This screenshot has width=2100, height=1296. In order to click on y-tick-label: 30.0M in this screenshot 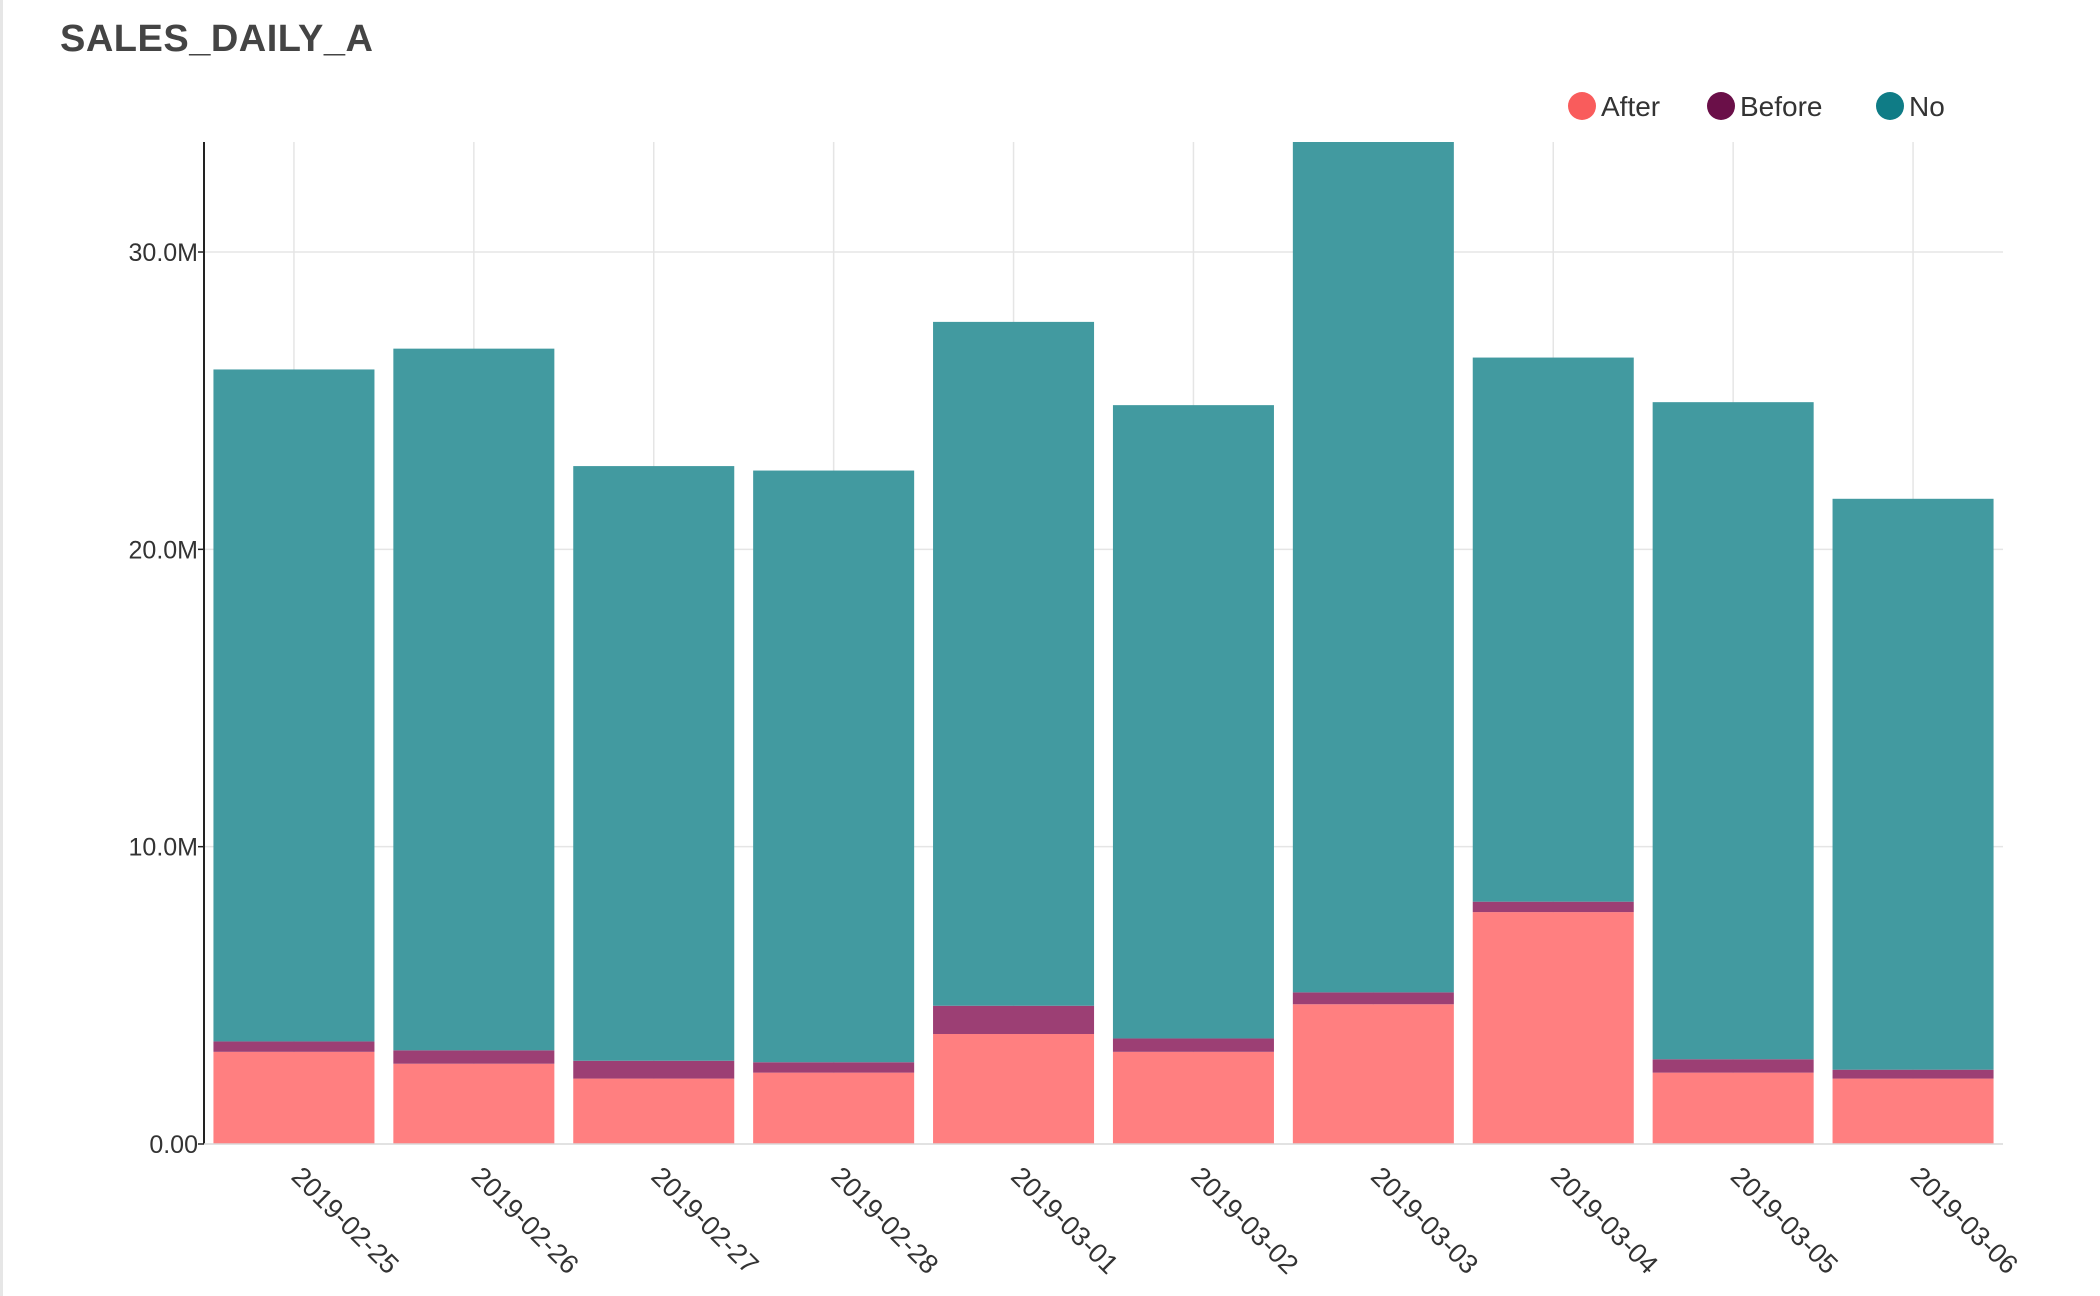, I will do `click(163, 253)`.